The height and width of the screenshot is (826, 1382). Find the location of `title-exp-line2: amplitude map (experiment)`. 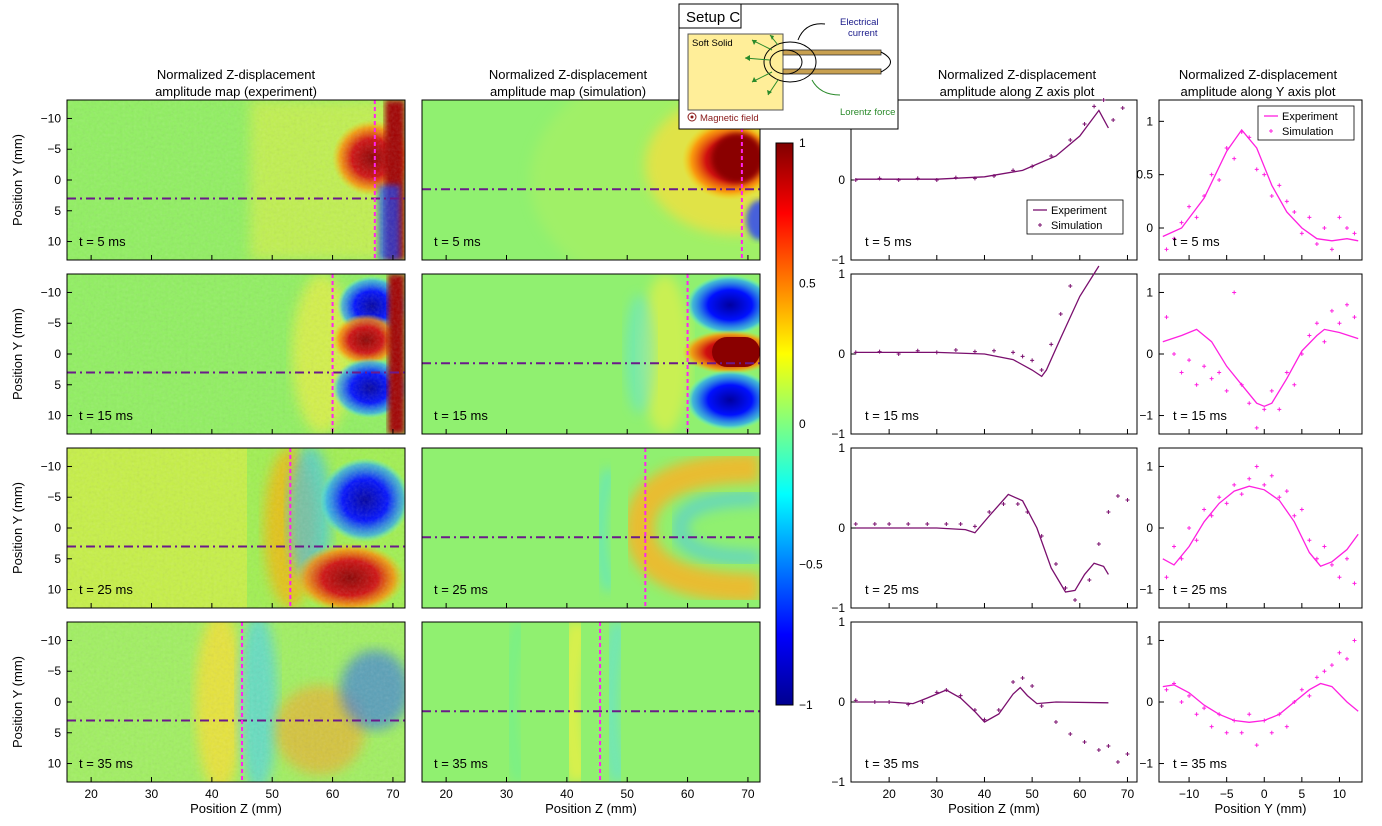

title-exp-line2: amplitude map (experiment) is located at coordinates (236, 91).